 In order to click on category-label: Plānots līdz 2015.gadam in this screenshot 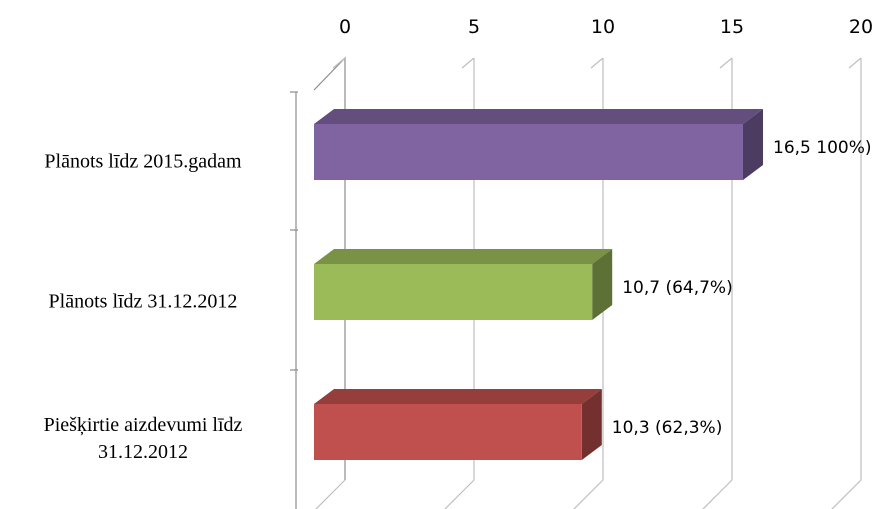, I will do `click(143, 162)`.